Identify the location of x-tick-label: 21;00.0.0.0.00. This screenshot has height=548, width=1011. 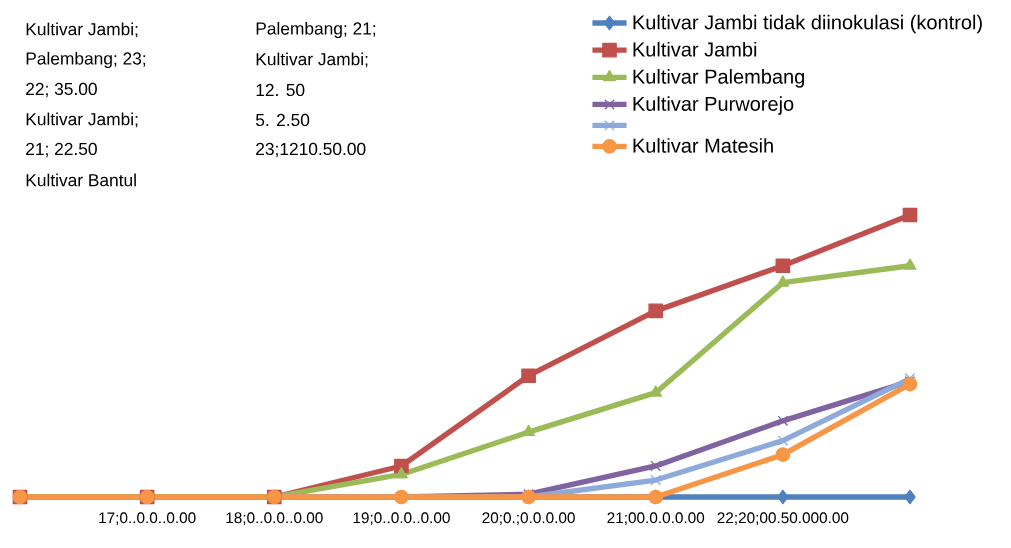
(656, 519).